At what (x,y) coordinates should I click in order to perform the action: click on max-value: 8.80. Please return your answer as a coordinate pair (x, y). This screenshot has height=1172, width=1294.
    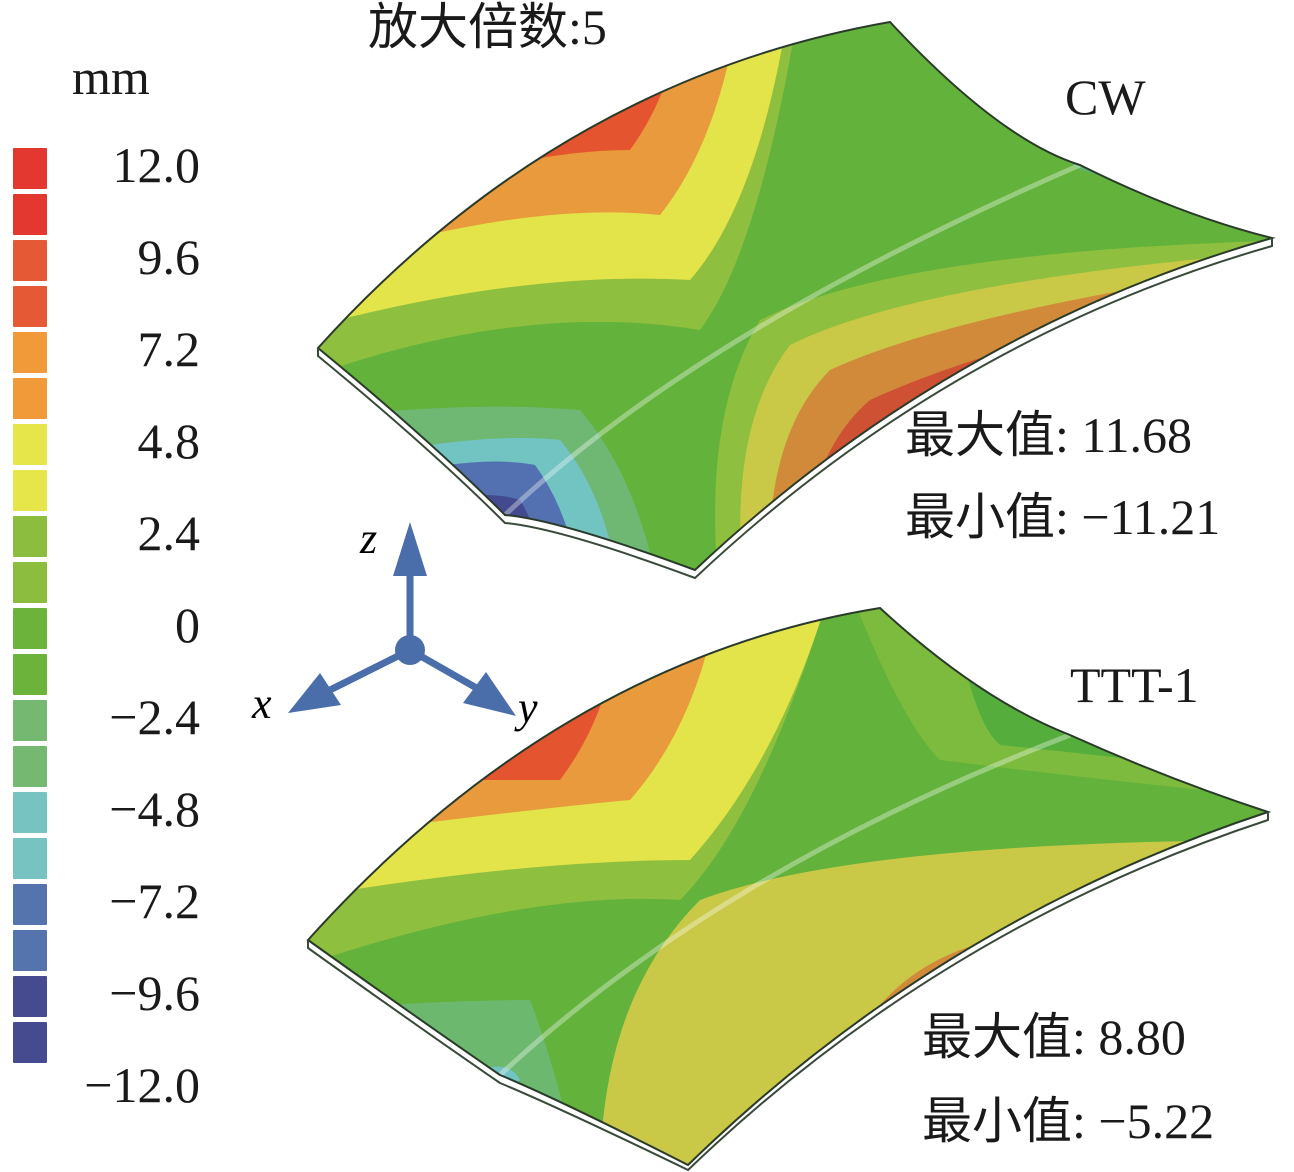
    Looking at the image, I should click on (1142, 1037).